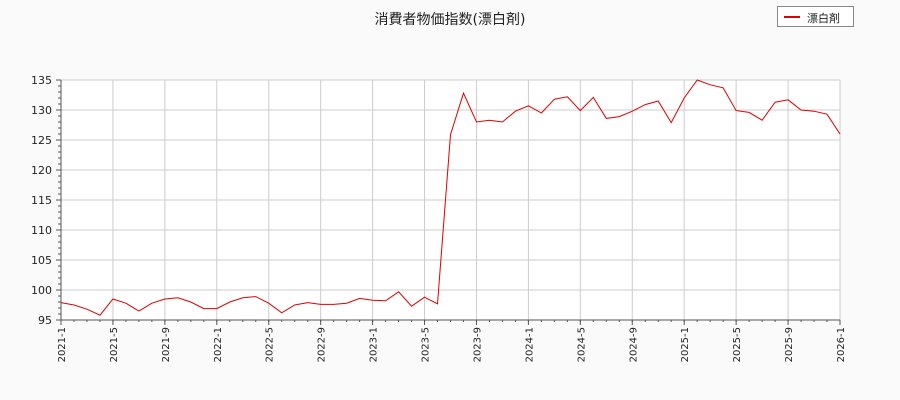  Describe the element at coordinates (41, 230) in the screenshot. I see `y-tick-label: 110` at that location.